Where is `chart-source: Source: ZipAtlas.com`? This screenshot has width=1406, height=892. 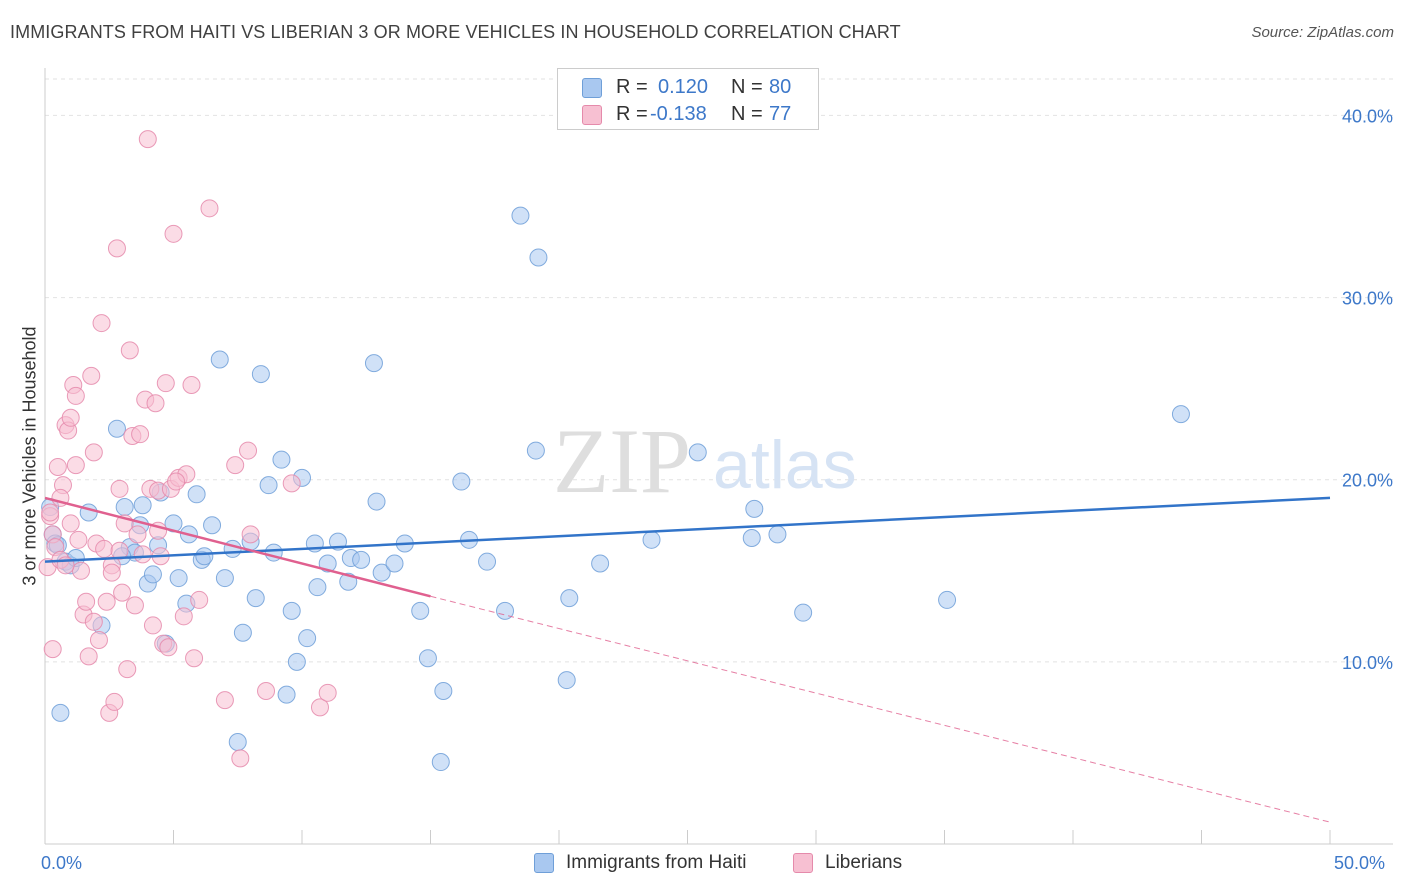 chart-source: Source: ZipAtlas.com is located at coordinates (1322, 32).